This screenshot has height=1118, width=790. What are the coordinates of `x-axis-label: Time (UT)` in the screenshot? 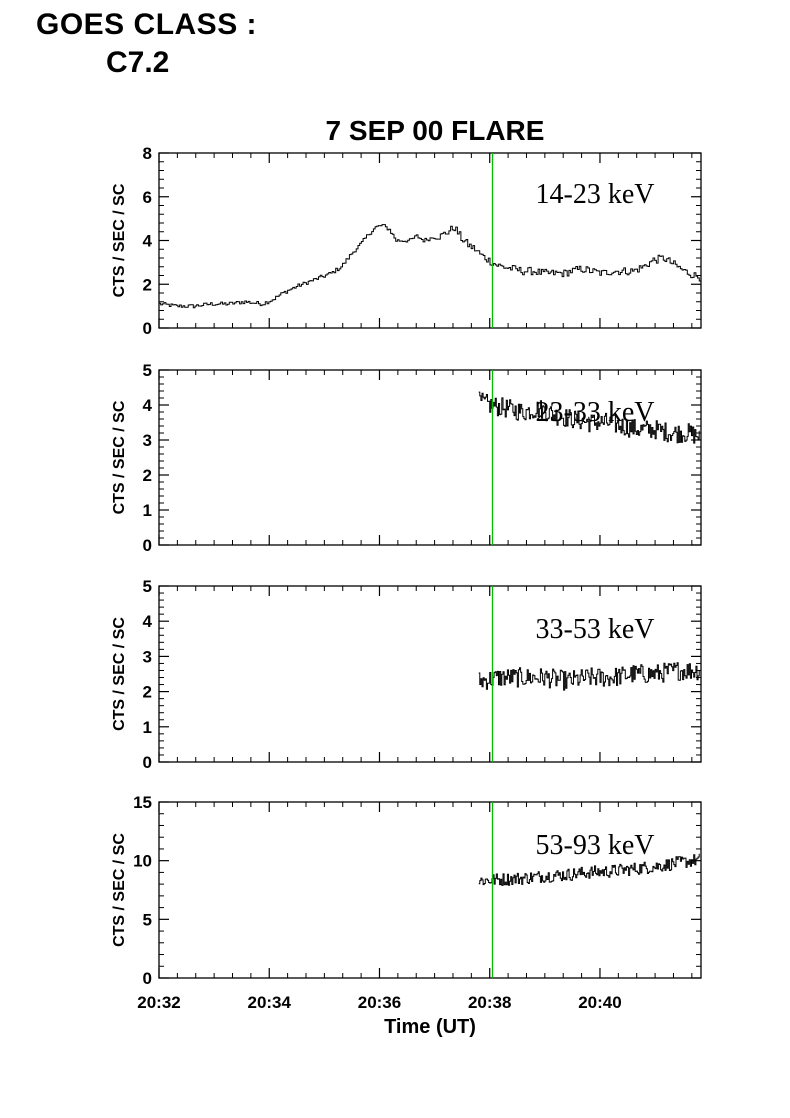 It's located at (430, 1027).